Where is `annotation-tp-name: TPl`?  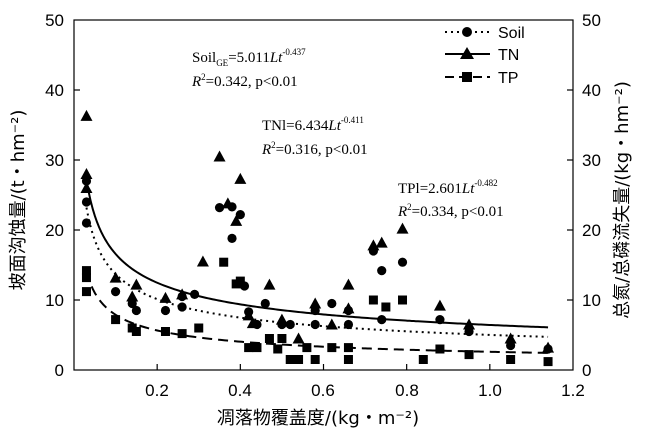
annotation-tp-name: TPl is located at coordinates (409, 189).